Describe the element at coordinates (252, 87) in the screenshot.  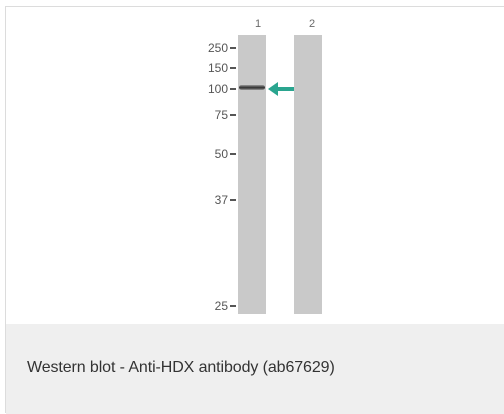
I see `protein-band` at that location.